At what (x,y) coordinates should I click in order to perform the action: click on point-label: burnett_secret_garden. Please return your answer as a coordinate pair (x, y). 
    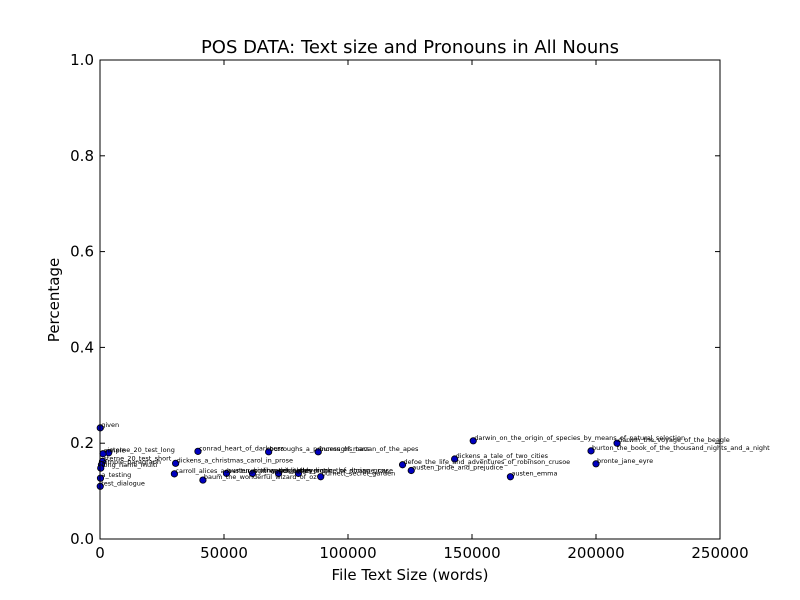
    Looking at the image, I should click on (358, 474).